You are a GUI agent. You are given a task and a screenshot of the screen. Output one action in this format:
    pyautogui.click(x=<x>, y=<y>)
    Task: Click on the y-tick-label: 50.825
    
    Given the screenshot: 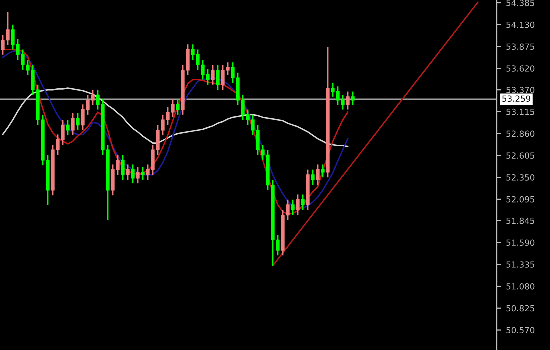 What is the action you would take?
    pyautogui.click(x=520, y=308)
    